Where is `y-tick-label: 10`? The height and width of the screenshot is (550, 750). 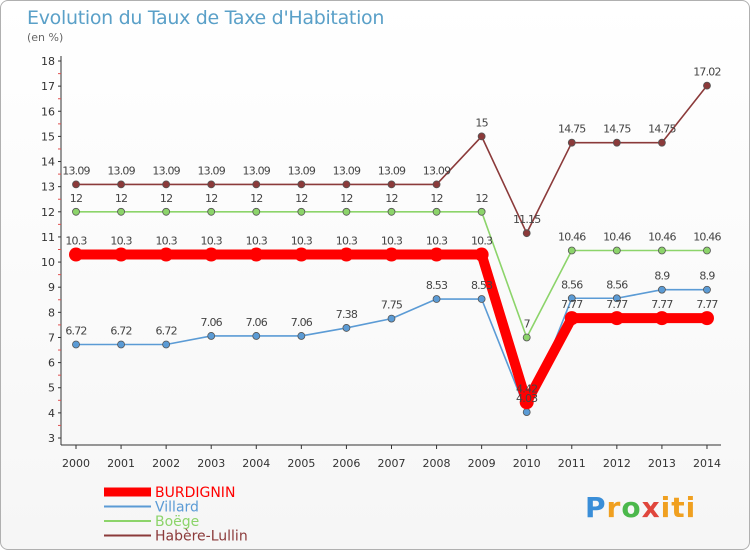
y-tick-label: 10 is located at coordinates (48, 262).